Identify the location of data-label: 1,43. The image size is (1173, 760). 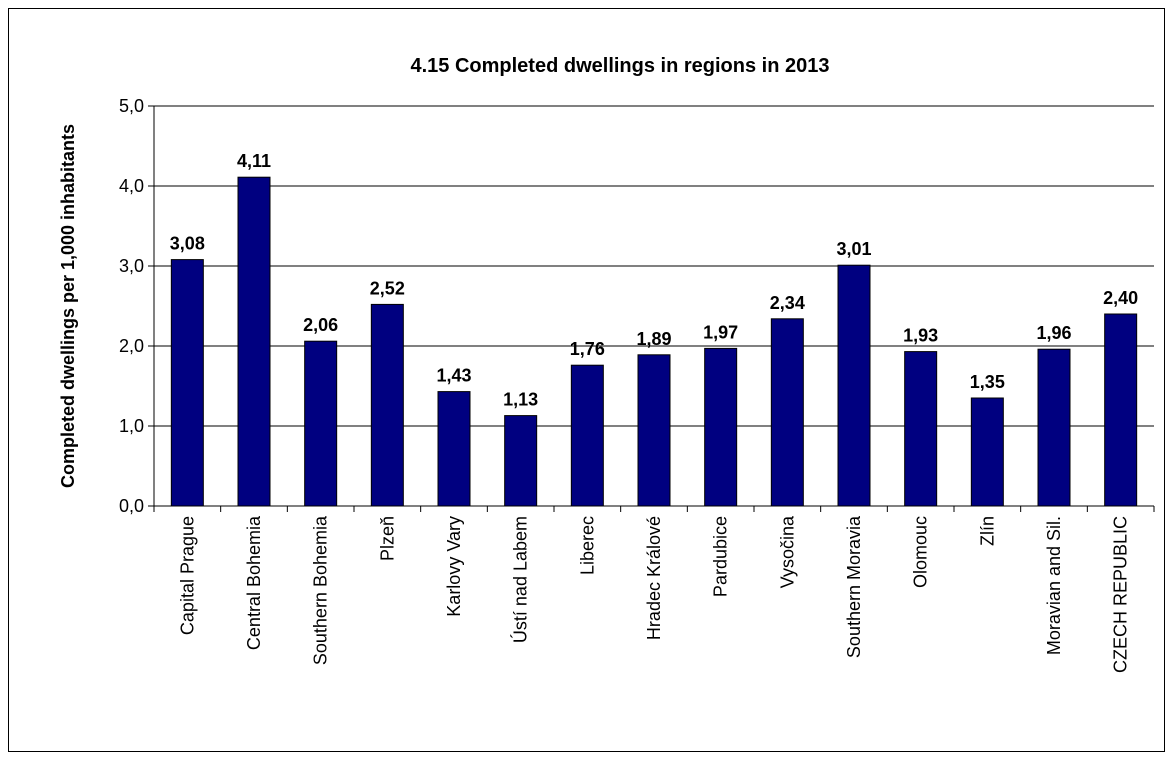
(453, 376).